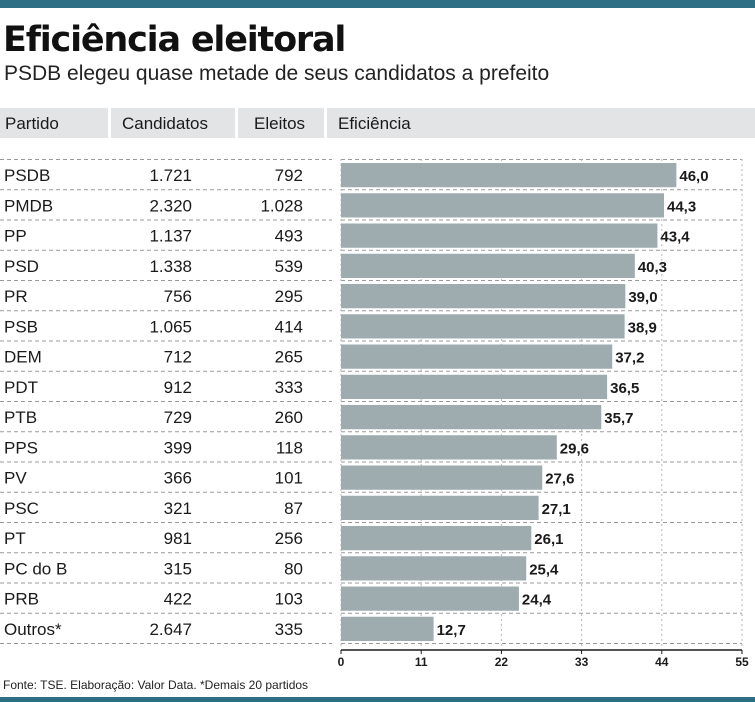 The height and width of the screenshot is (702, 755). Describe the element at coordinates (642, 297) in the screenshot. I see `bar-value-label: 39,0` at that location.